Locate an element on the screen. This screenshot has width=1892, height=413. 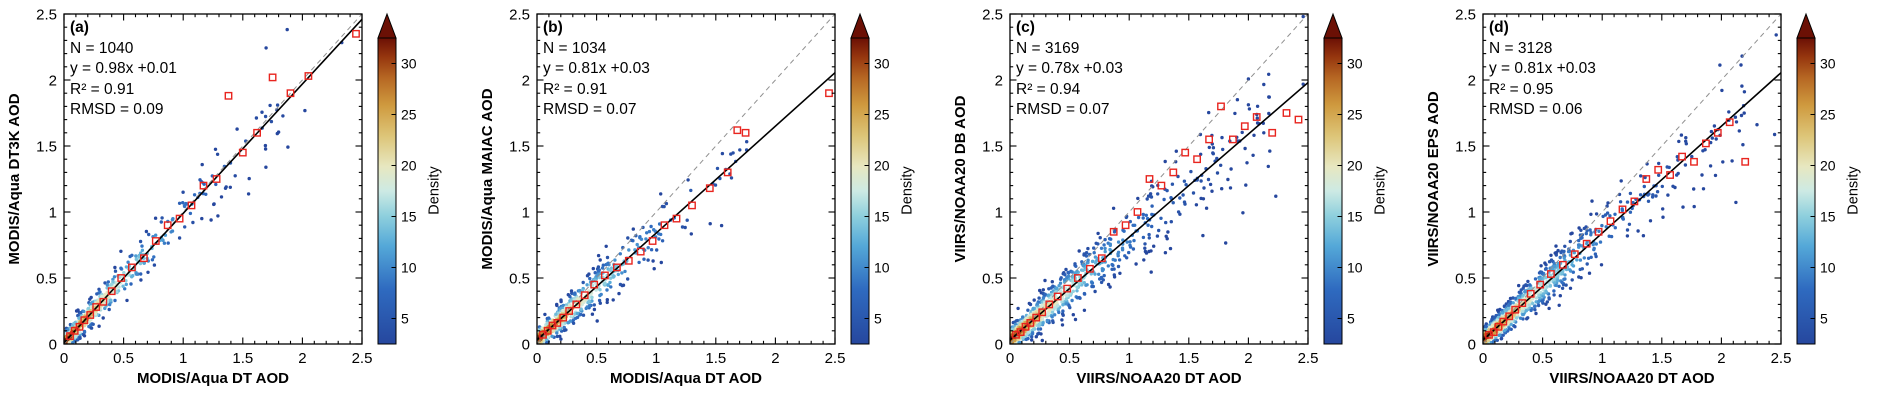
colorbar-tick-label: 20 is located at coordinates (1828, 166).